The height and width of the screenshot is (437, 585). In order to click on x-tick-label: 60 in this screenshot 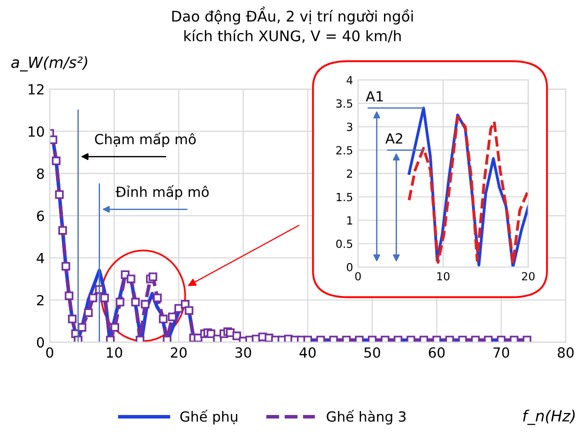, I will do `click(436, 352)`.